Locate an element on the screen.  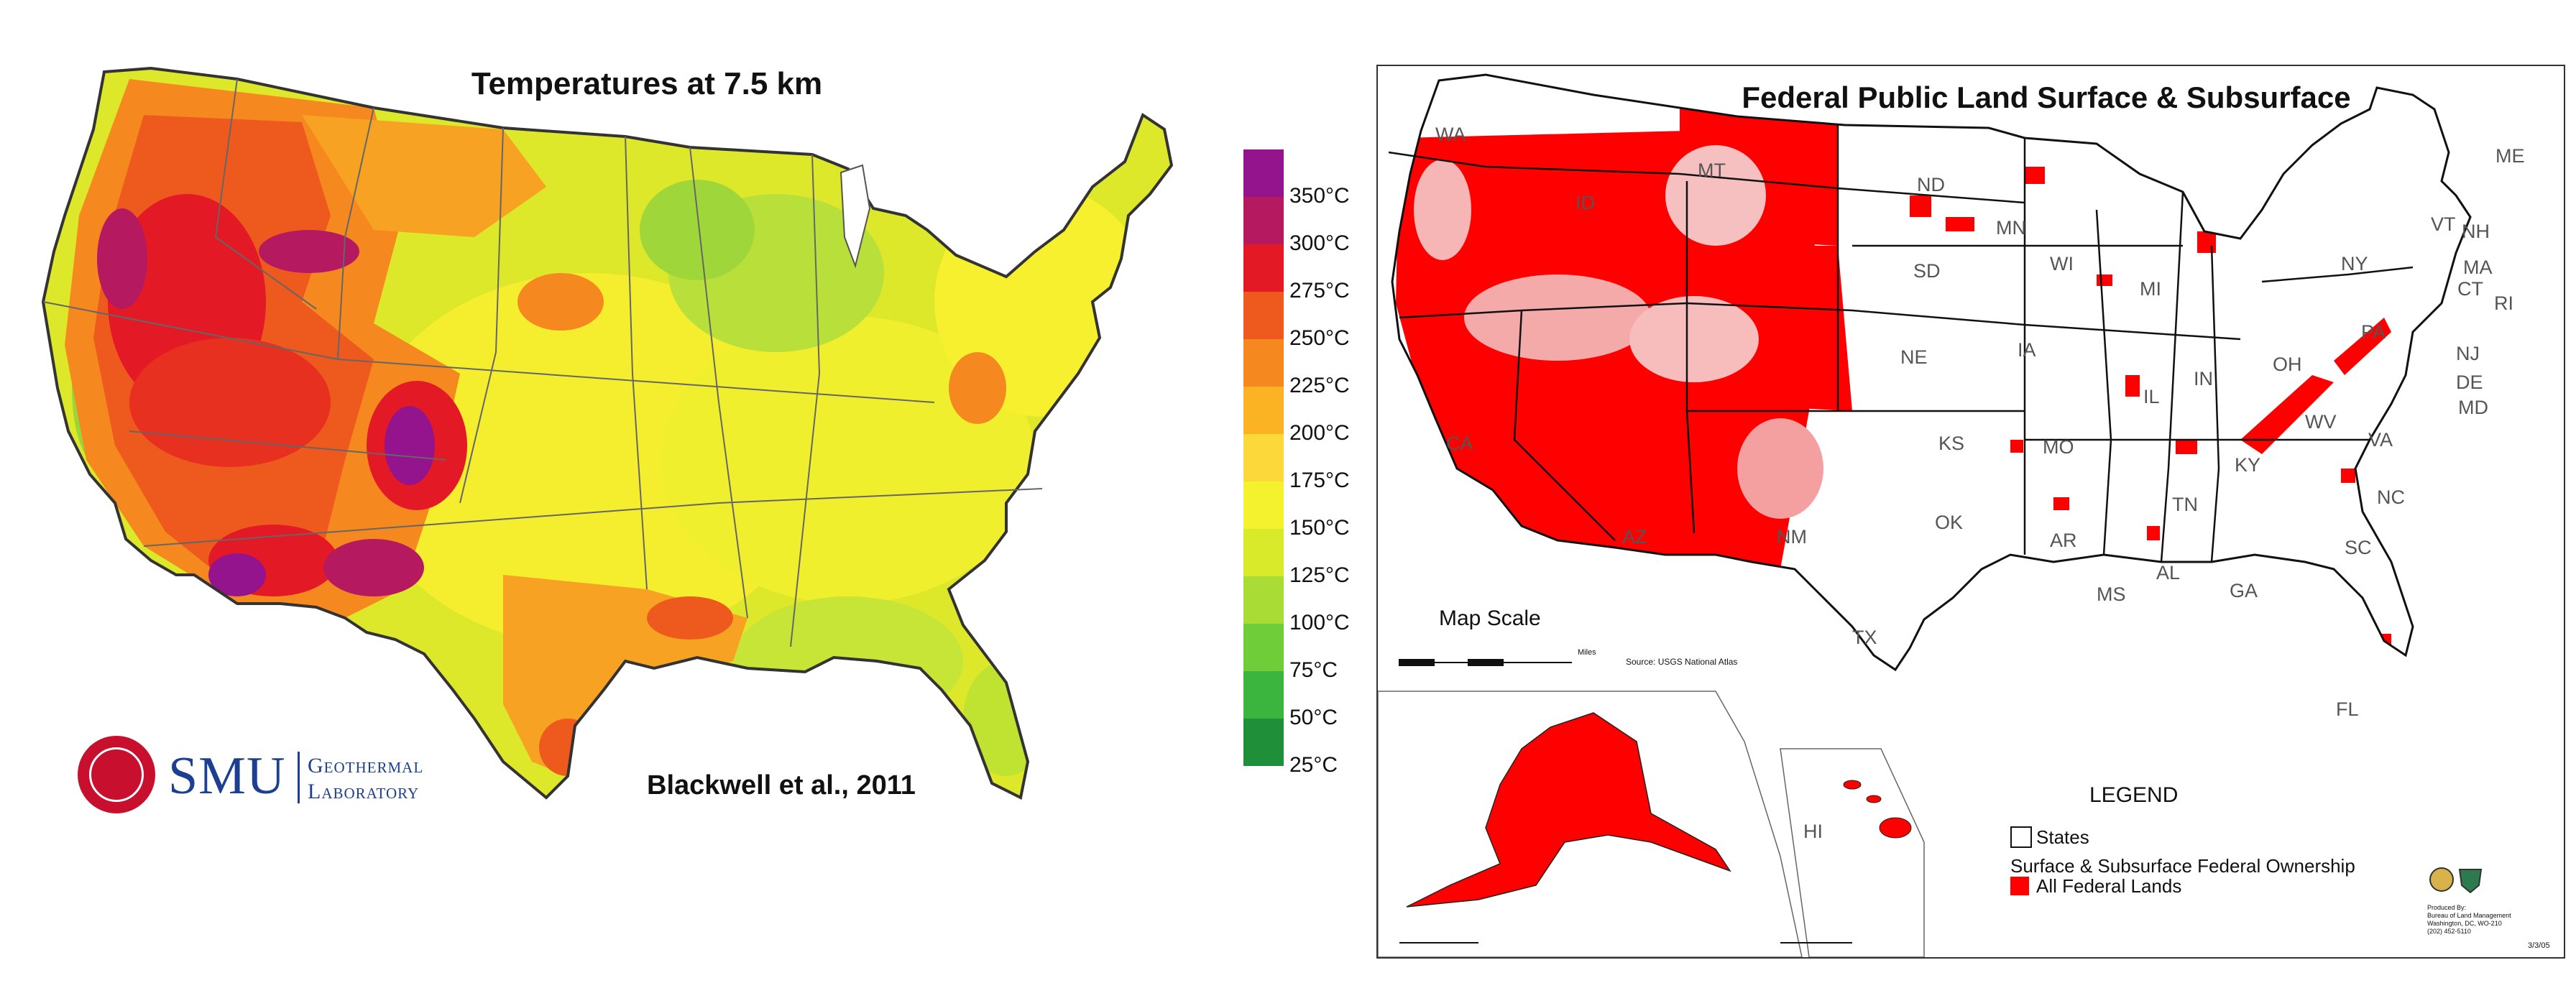
left-map-title: Temperatures at 7.5 km is located at coordinates (647, 83).